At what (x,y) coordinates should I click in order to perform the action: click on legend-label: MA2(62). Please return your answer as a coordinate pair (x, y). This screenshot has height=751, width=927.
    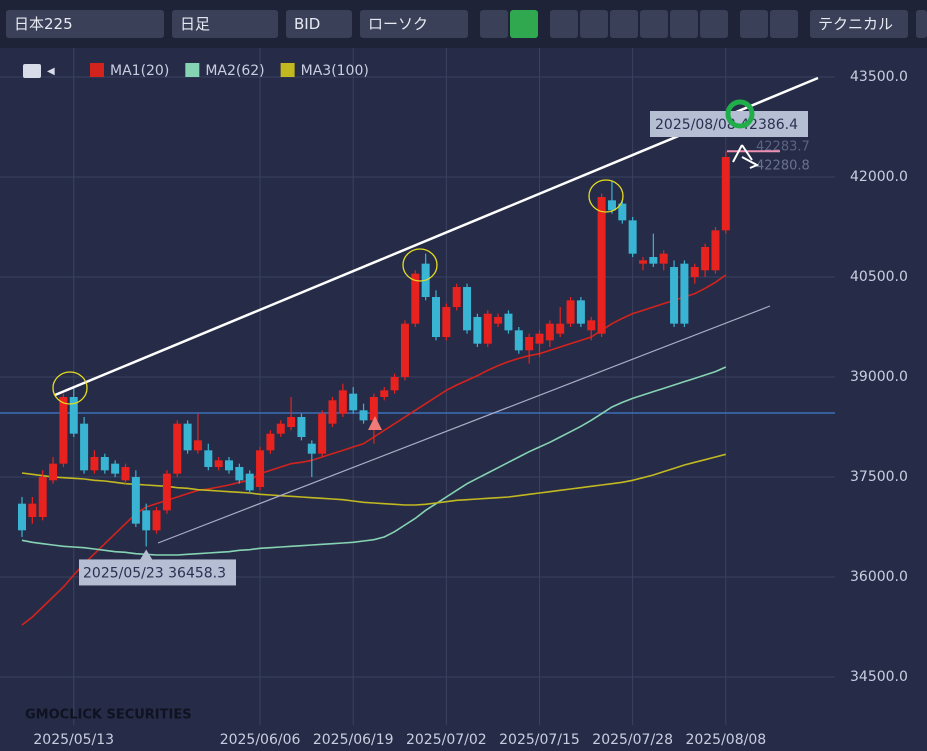
    Looking at the image, I should click on (234, 71).